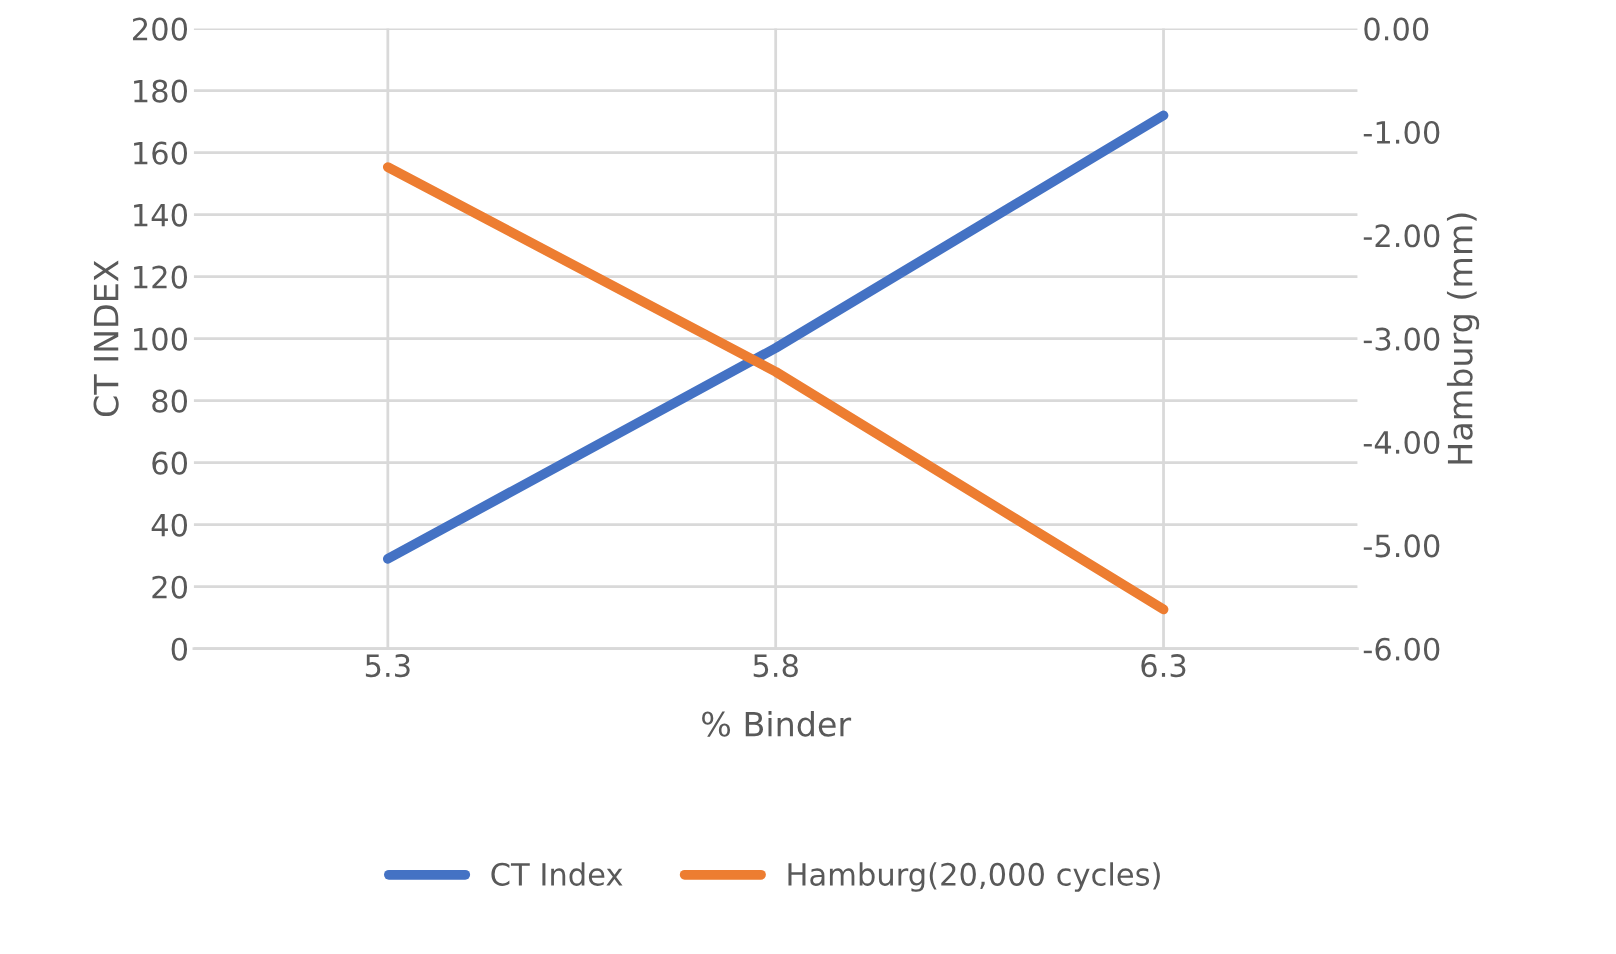 This screenshot has height=954, width=1616. What do you see at coordinates (170, 463) in the screenshot?
I see `y-tick-label: 60` at bounding box center [170, 463].